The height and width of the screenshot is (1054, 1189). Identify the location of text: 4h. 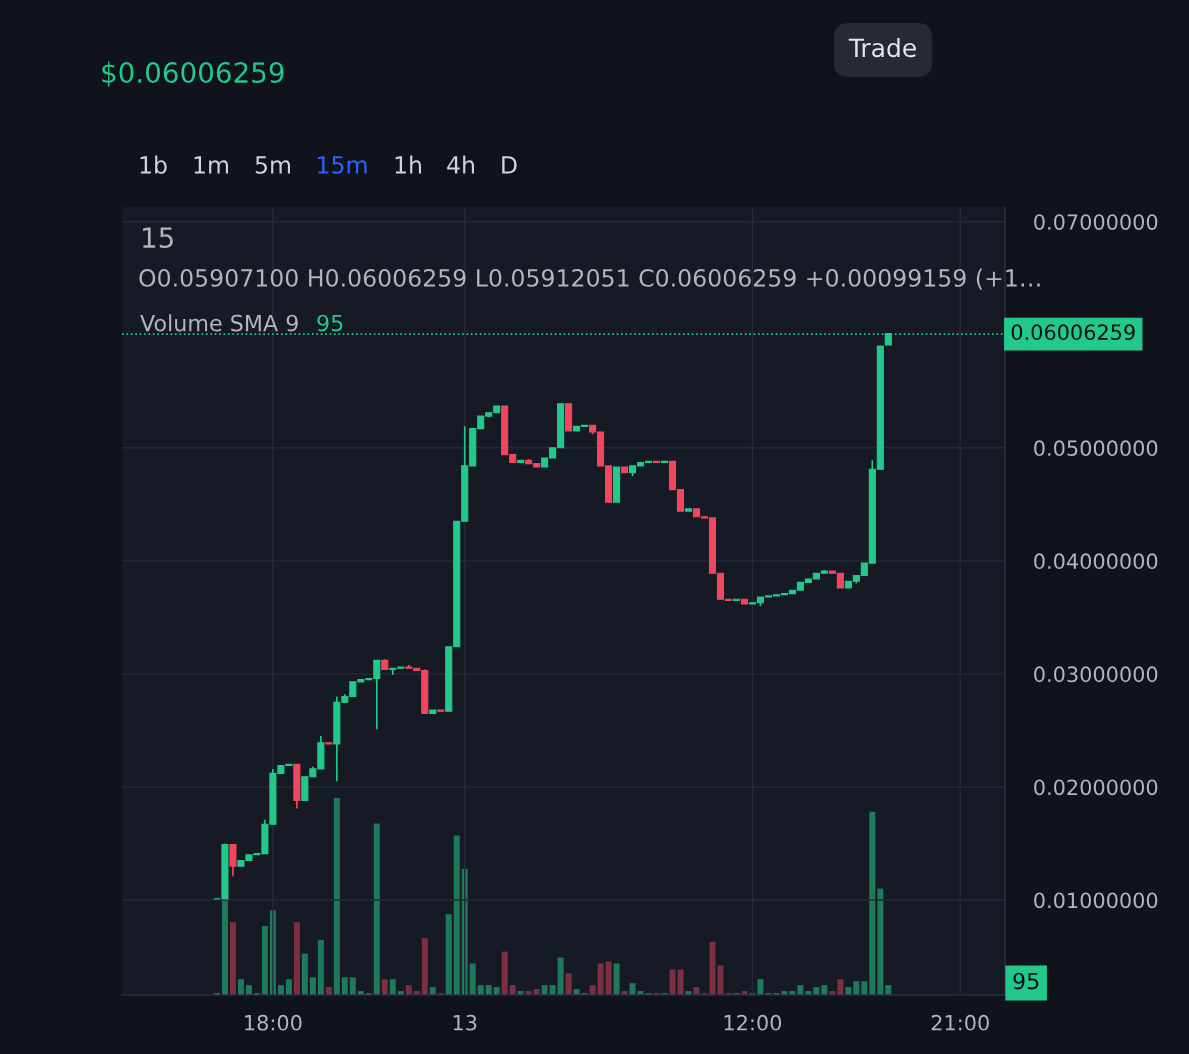
(460, 164).